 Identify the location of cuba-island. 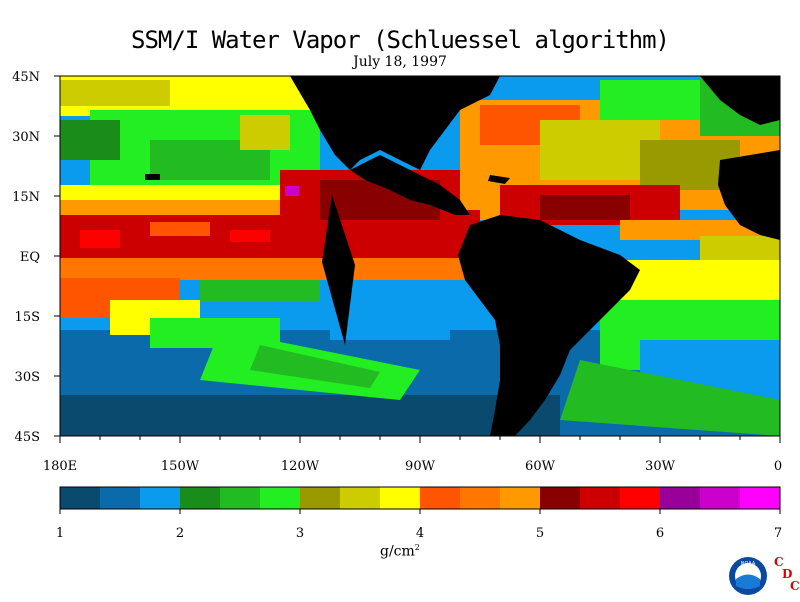
(499, 179).